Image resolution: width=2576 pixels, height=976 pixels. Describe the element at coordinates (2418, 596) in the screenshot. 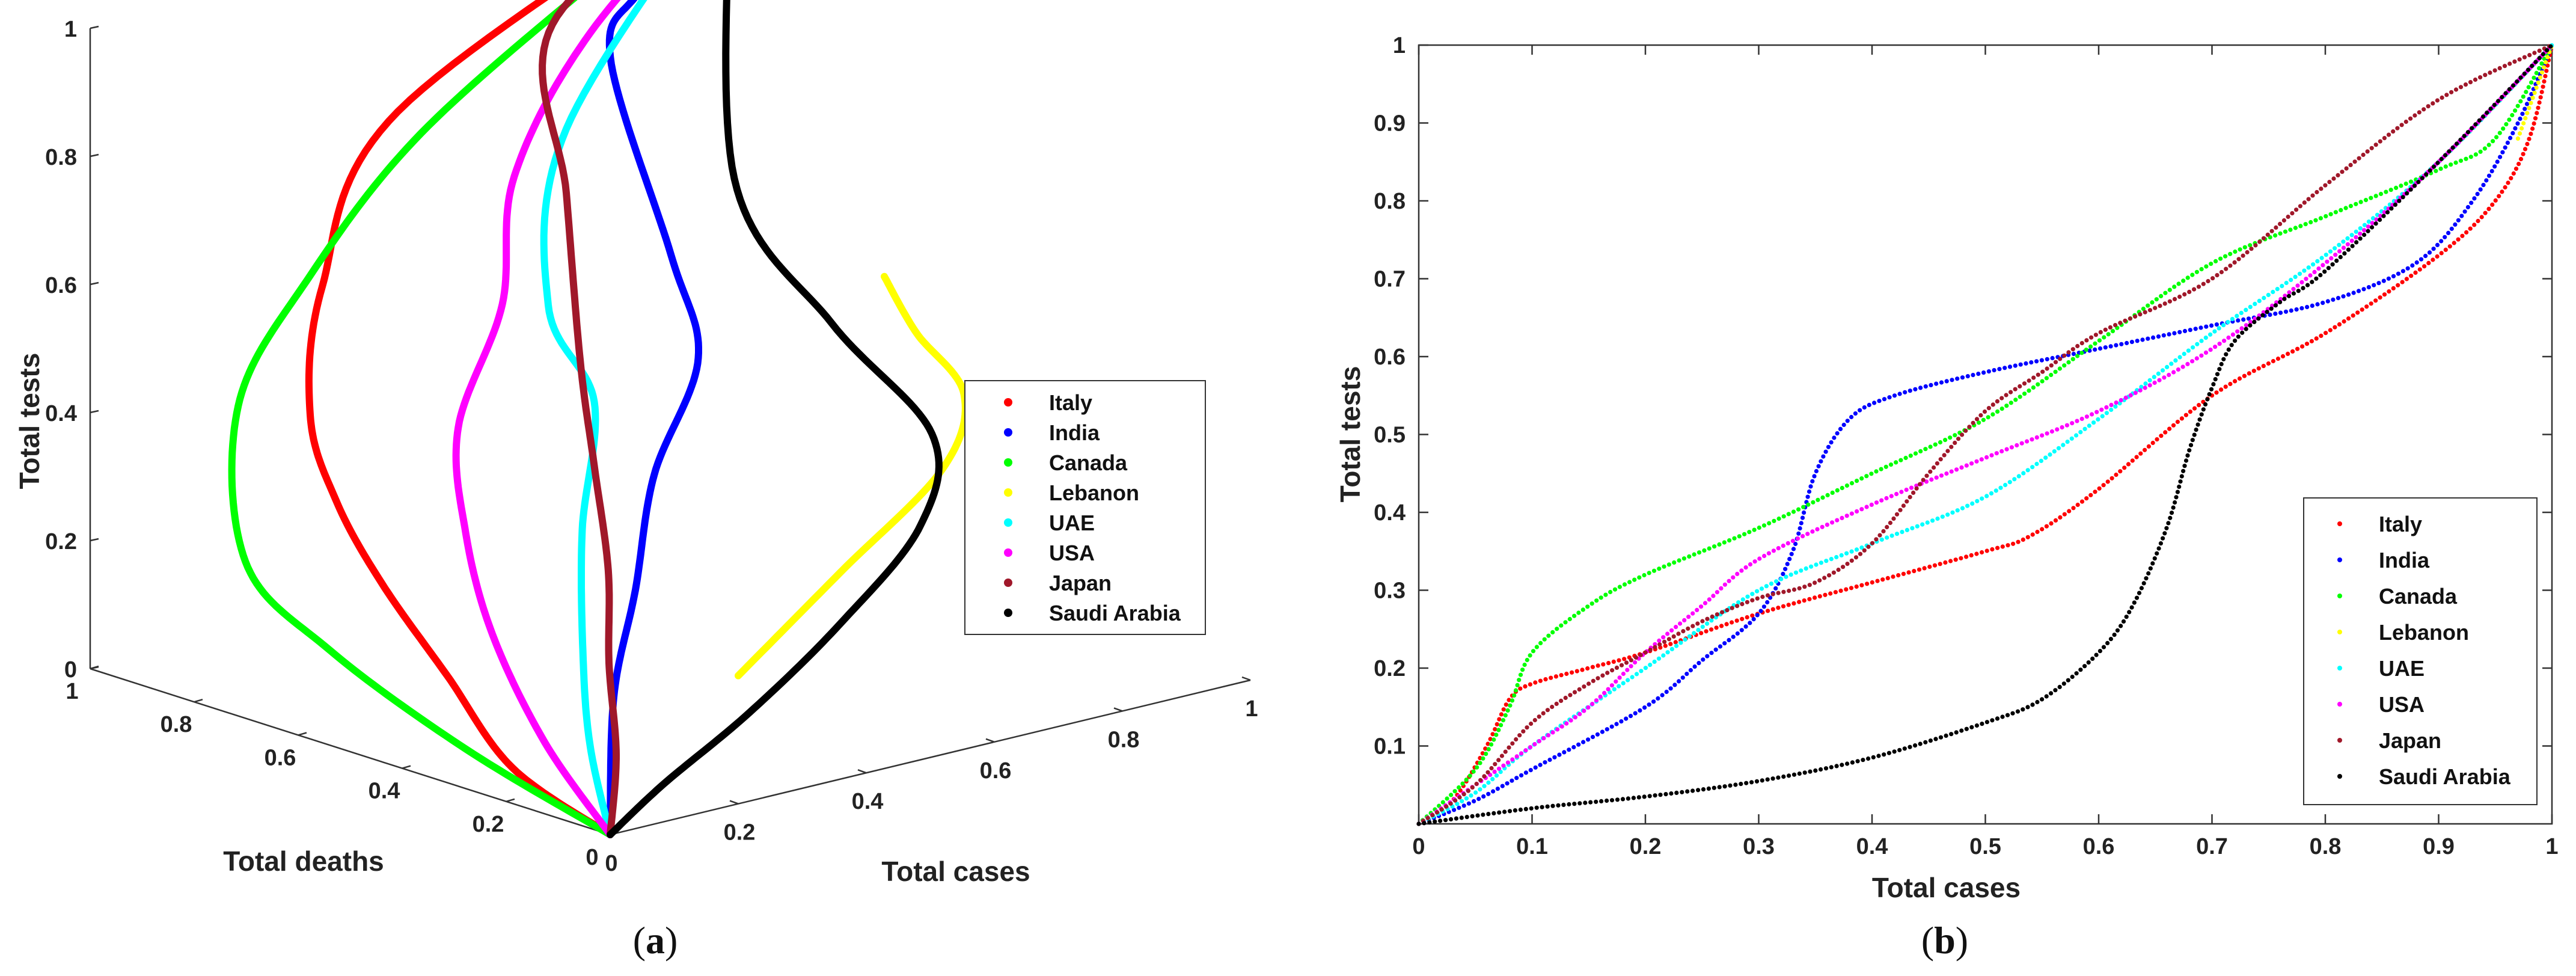

I see `b-legend-label: Canada` at that location.